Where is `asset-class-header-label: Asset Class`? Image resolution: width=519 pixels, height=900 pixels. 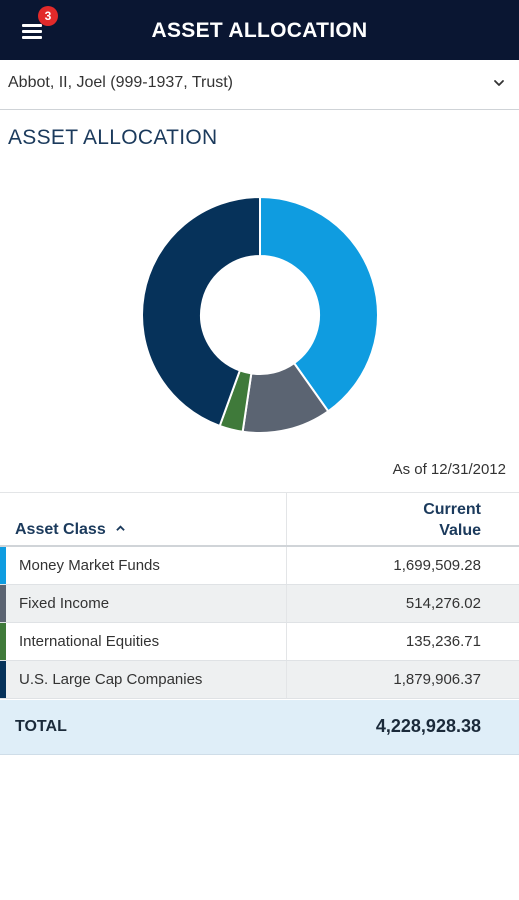 asset-class-header-label: Asset Class is located at coordinates (60, 529).